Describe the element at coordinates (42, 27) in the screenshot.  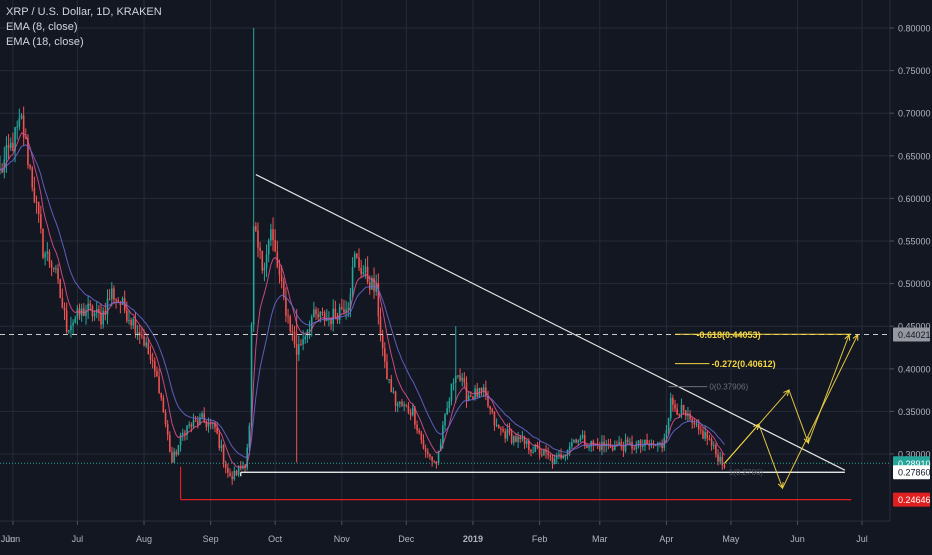
I see `ema-fast-label: EMA (8, close)` at that location.